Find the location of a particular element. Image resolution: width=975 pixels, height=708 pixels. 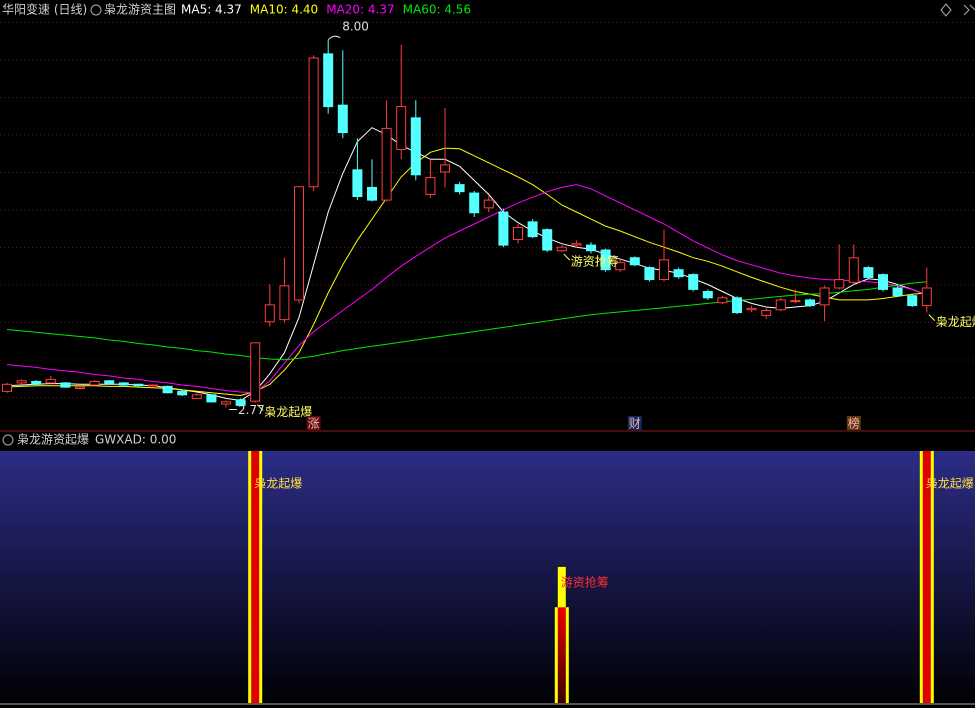

legend-entry: MA10: 4.40 is located at coordinates (284, 10).